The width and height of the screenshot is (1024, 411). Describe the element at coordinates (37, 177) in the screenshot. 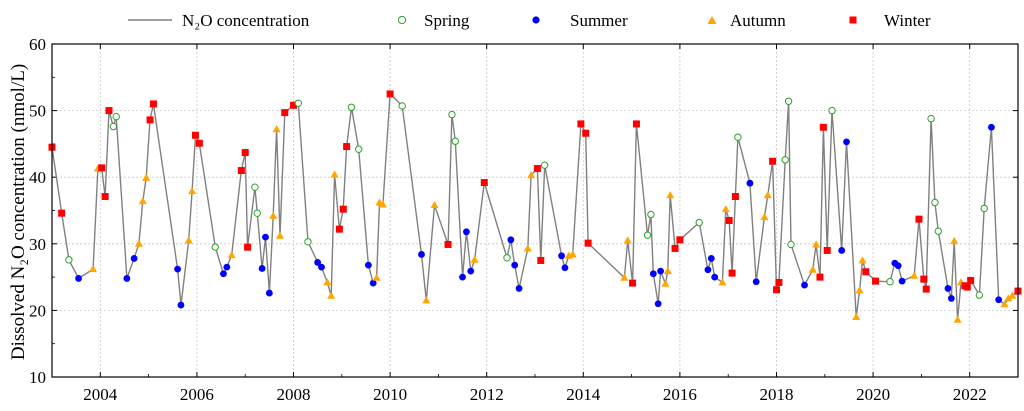

I see `y-tick-label: 40` at that location.